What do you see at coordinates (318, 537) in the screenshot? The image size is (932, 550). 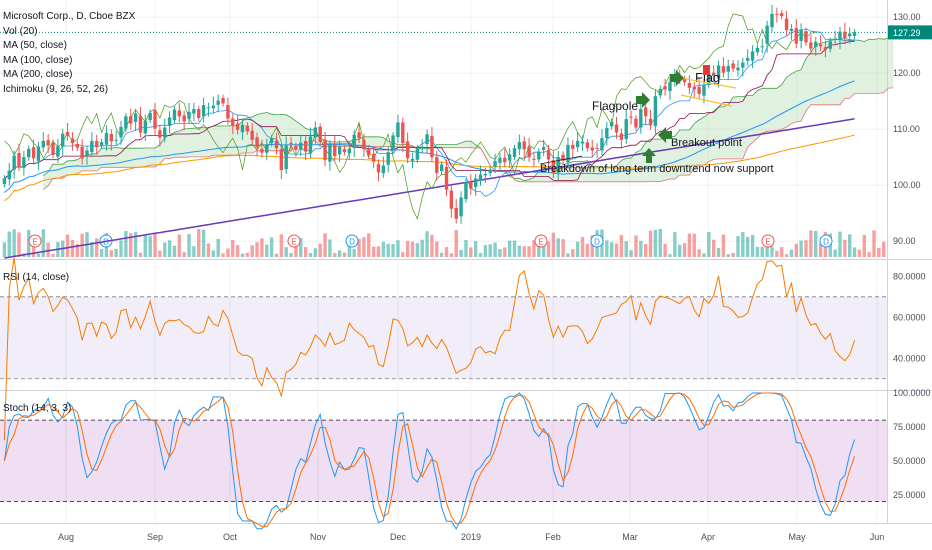 I see `time-tick-label: Nov` at bounding box center [318, 537].